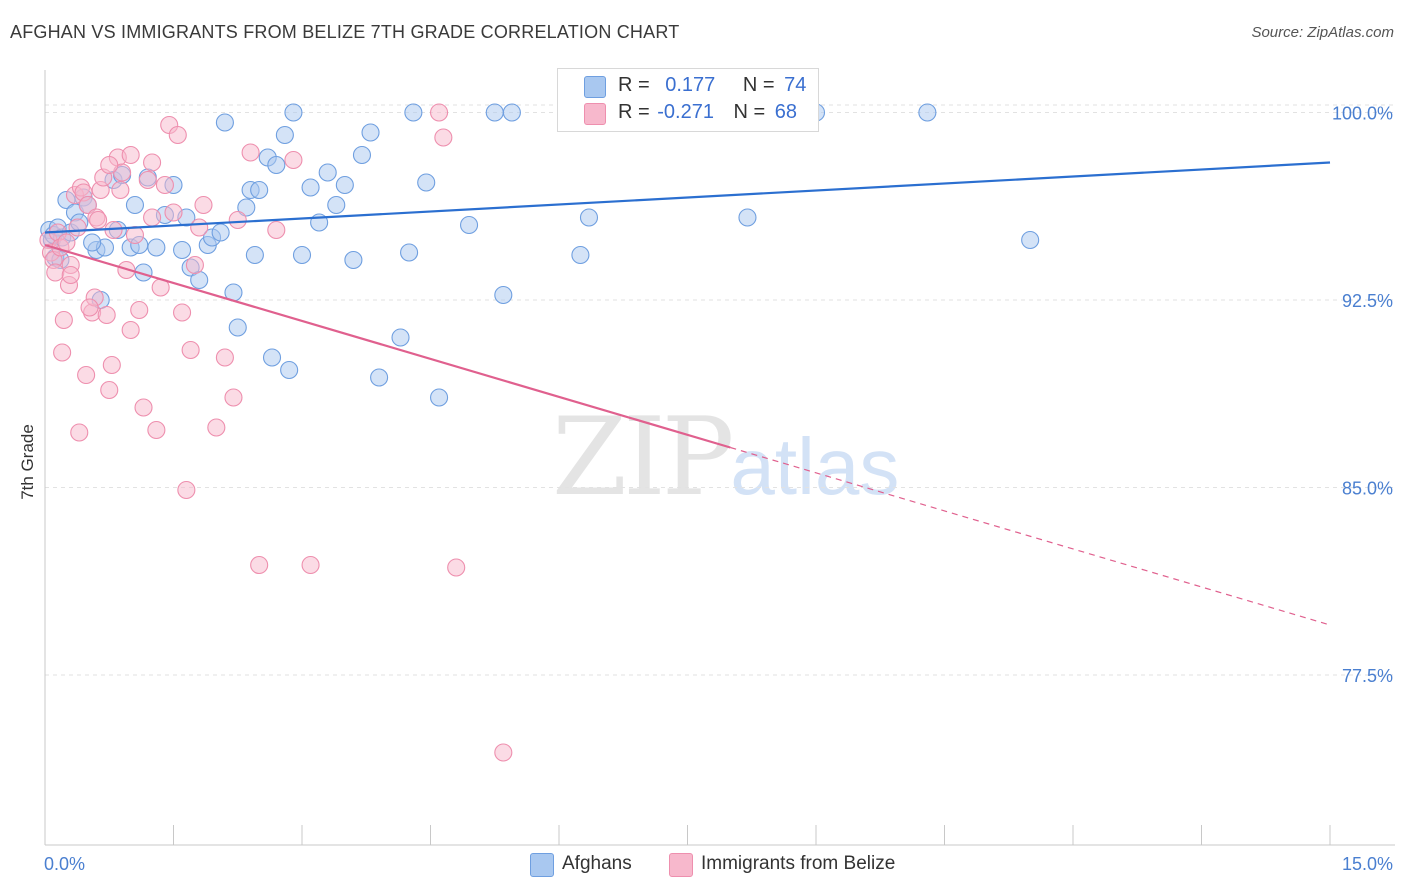  I want to click on legend-r-value: 0.177, so click(690, 85).